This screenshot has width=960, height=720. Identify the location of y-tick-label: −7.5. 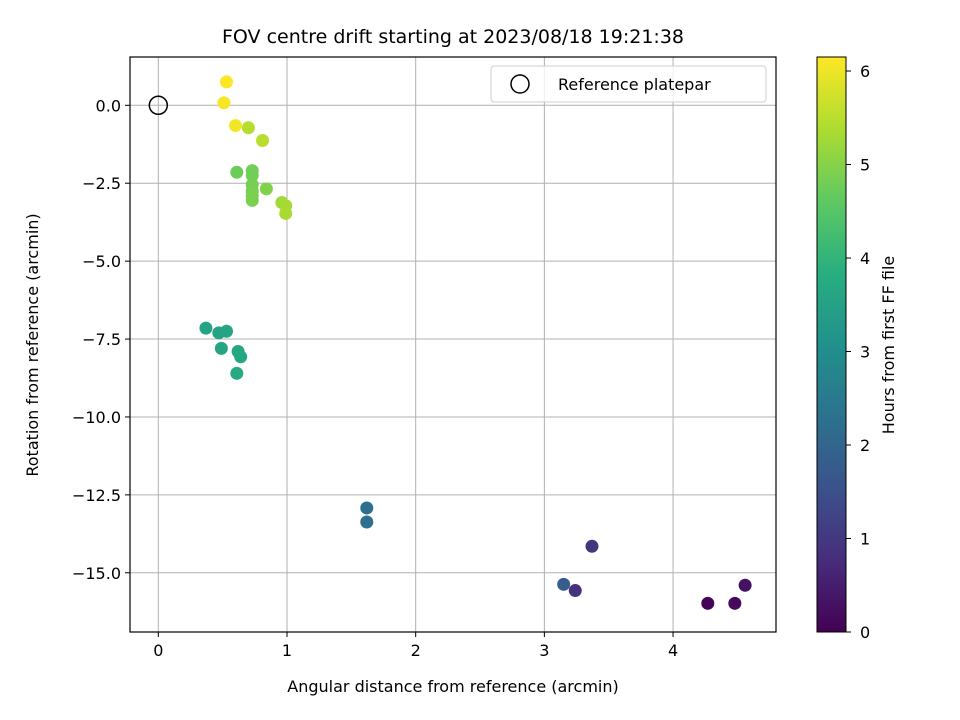
(101, 339).